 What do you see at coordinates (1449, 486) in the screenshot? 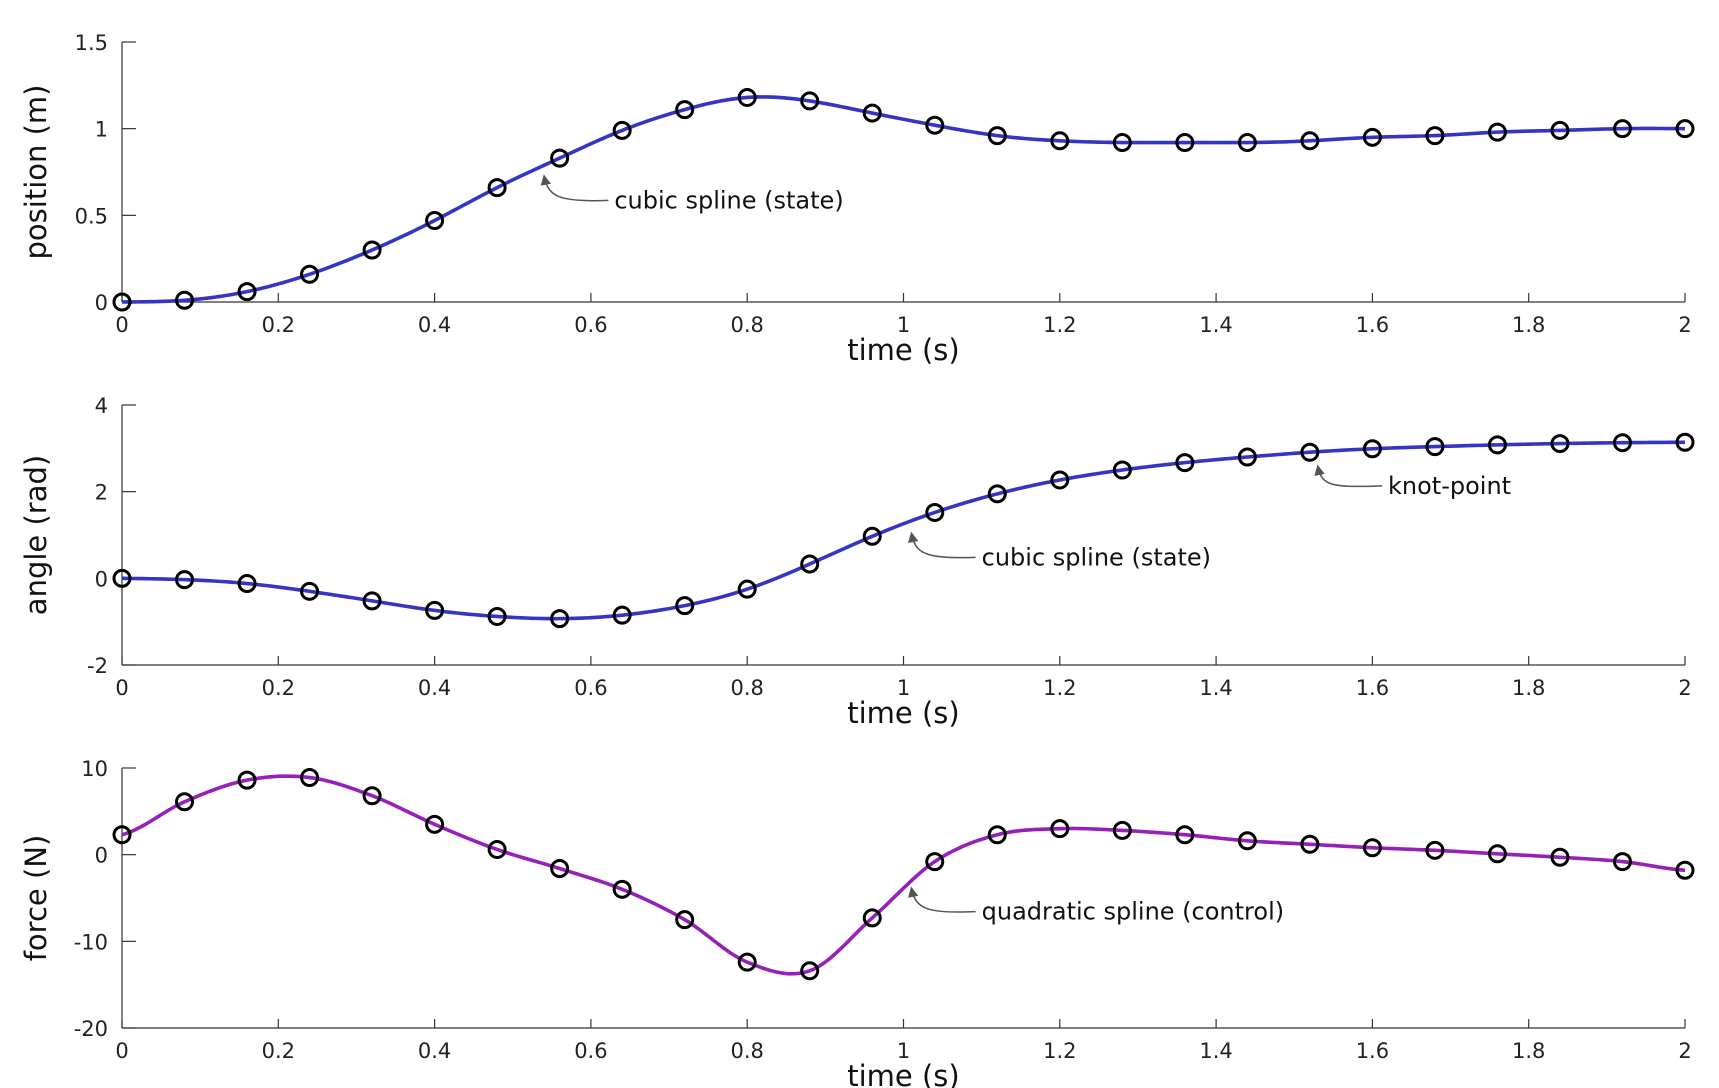
I see `annotation-label: knot-point` at bounding box center [1449, 486].